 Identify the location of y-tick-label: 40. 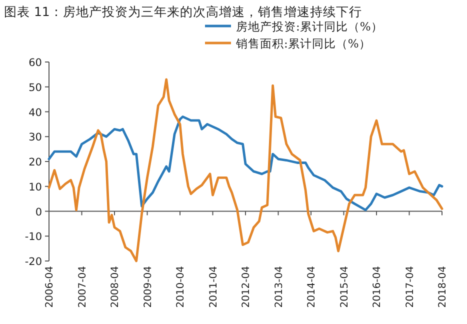
(35, 112).